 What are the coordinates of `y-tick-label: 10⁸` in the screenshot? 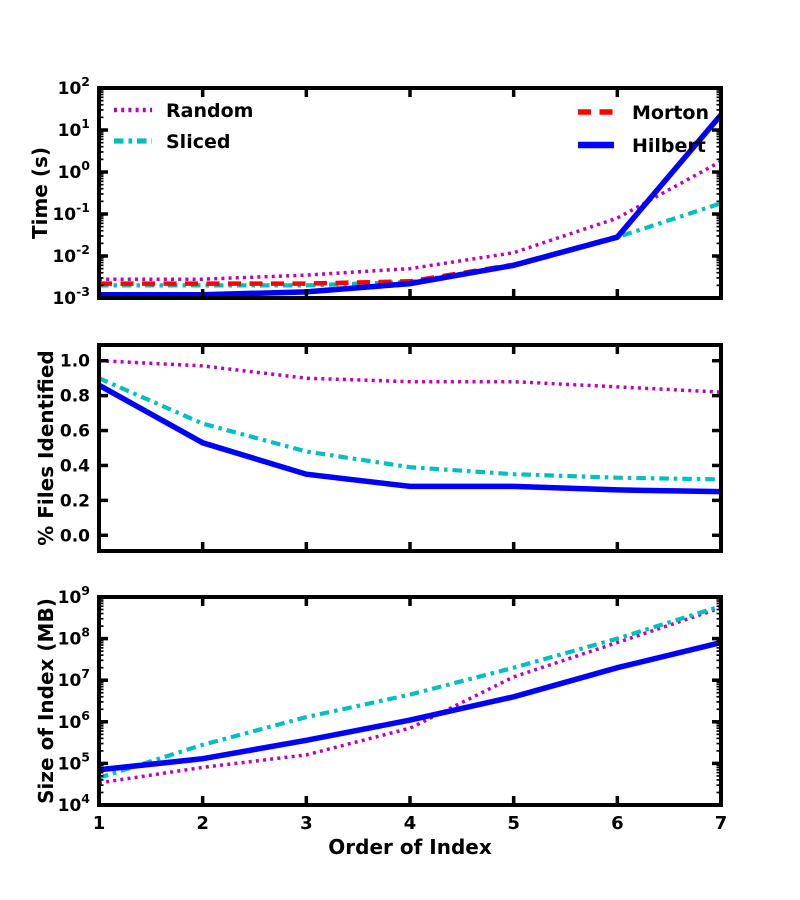 It's located at (74, 637).